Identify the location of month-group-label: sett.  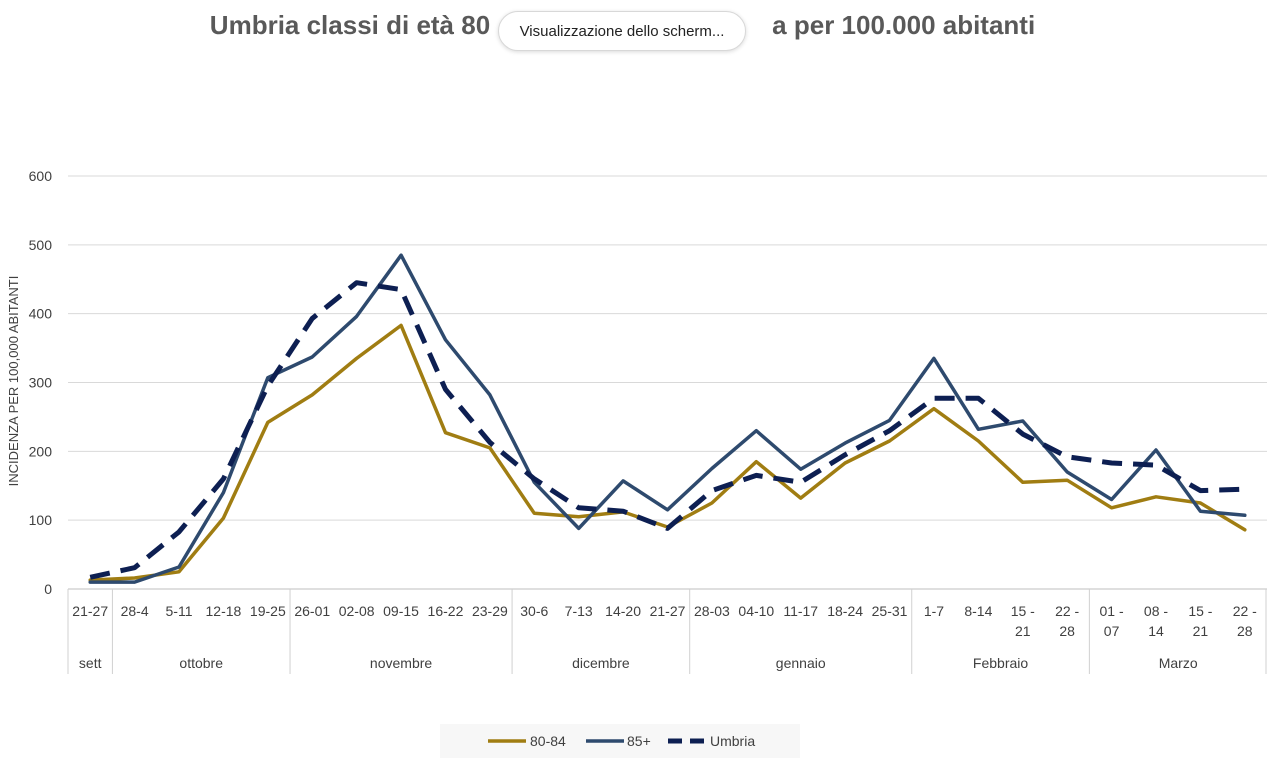
(90, 663).